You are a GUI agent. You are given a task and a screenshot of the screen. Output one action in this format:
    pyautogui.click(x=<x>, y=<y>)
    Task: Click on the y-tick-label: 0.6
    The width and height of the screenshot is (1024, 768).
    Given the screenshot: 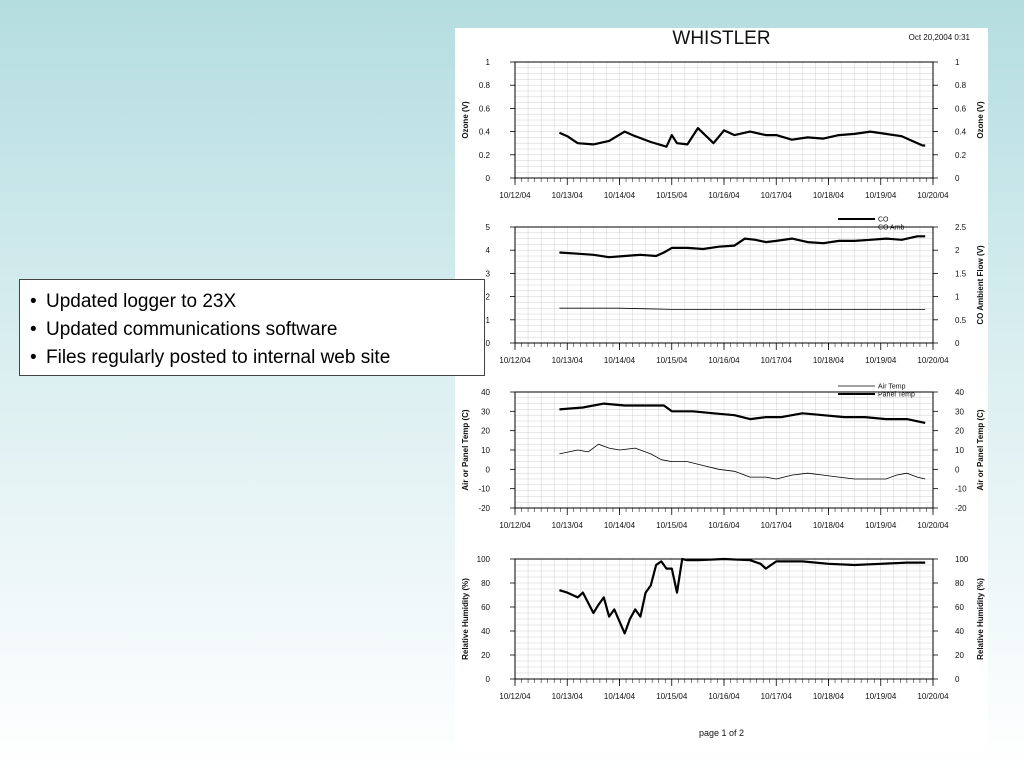 What is the action you would take?
    pyautogui.click(x=485, y=108)
    